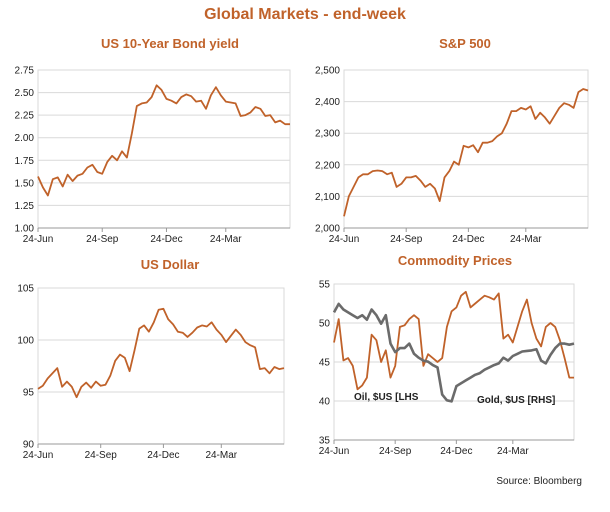 The image size is (610, 512). What do you see at coordinates (38, 239) in the screenshot?
I see `bond-xtick-label: 24-Jun` at bounding box center [38, 239].